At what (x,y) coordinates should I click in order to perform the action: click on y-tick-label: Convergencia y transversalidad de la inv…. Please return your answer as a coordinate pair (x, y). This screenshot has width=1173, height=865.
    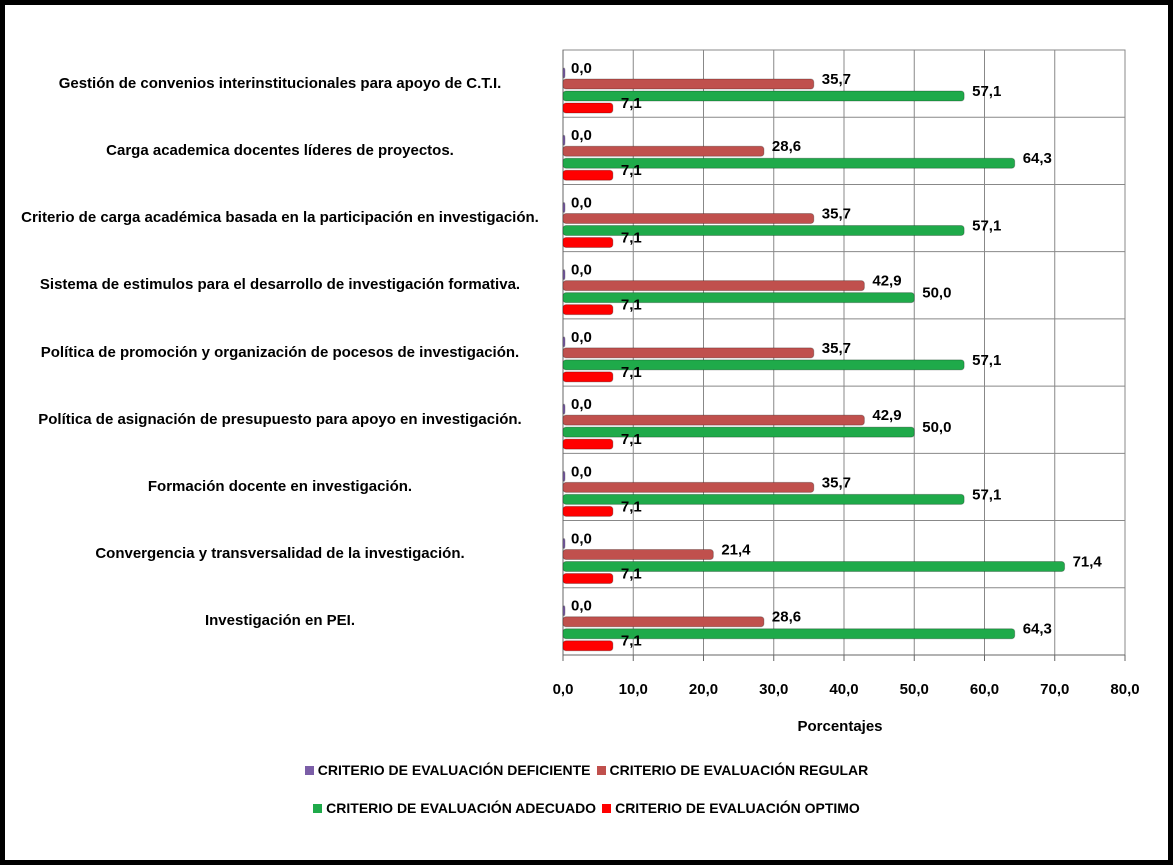
    Looking at the image, I should click on (280, 554).